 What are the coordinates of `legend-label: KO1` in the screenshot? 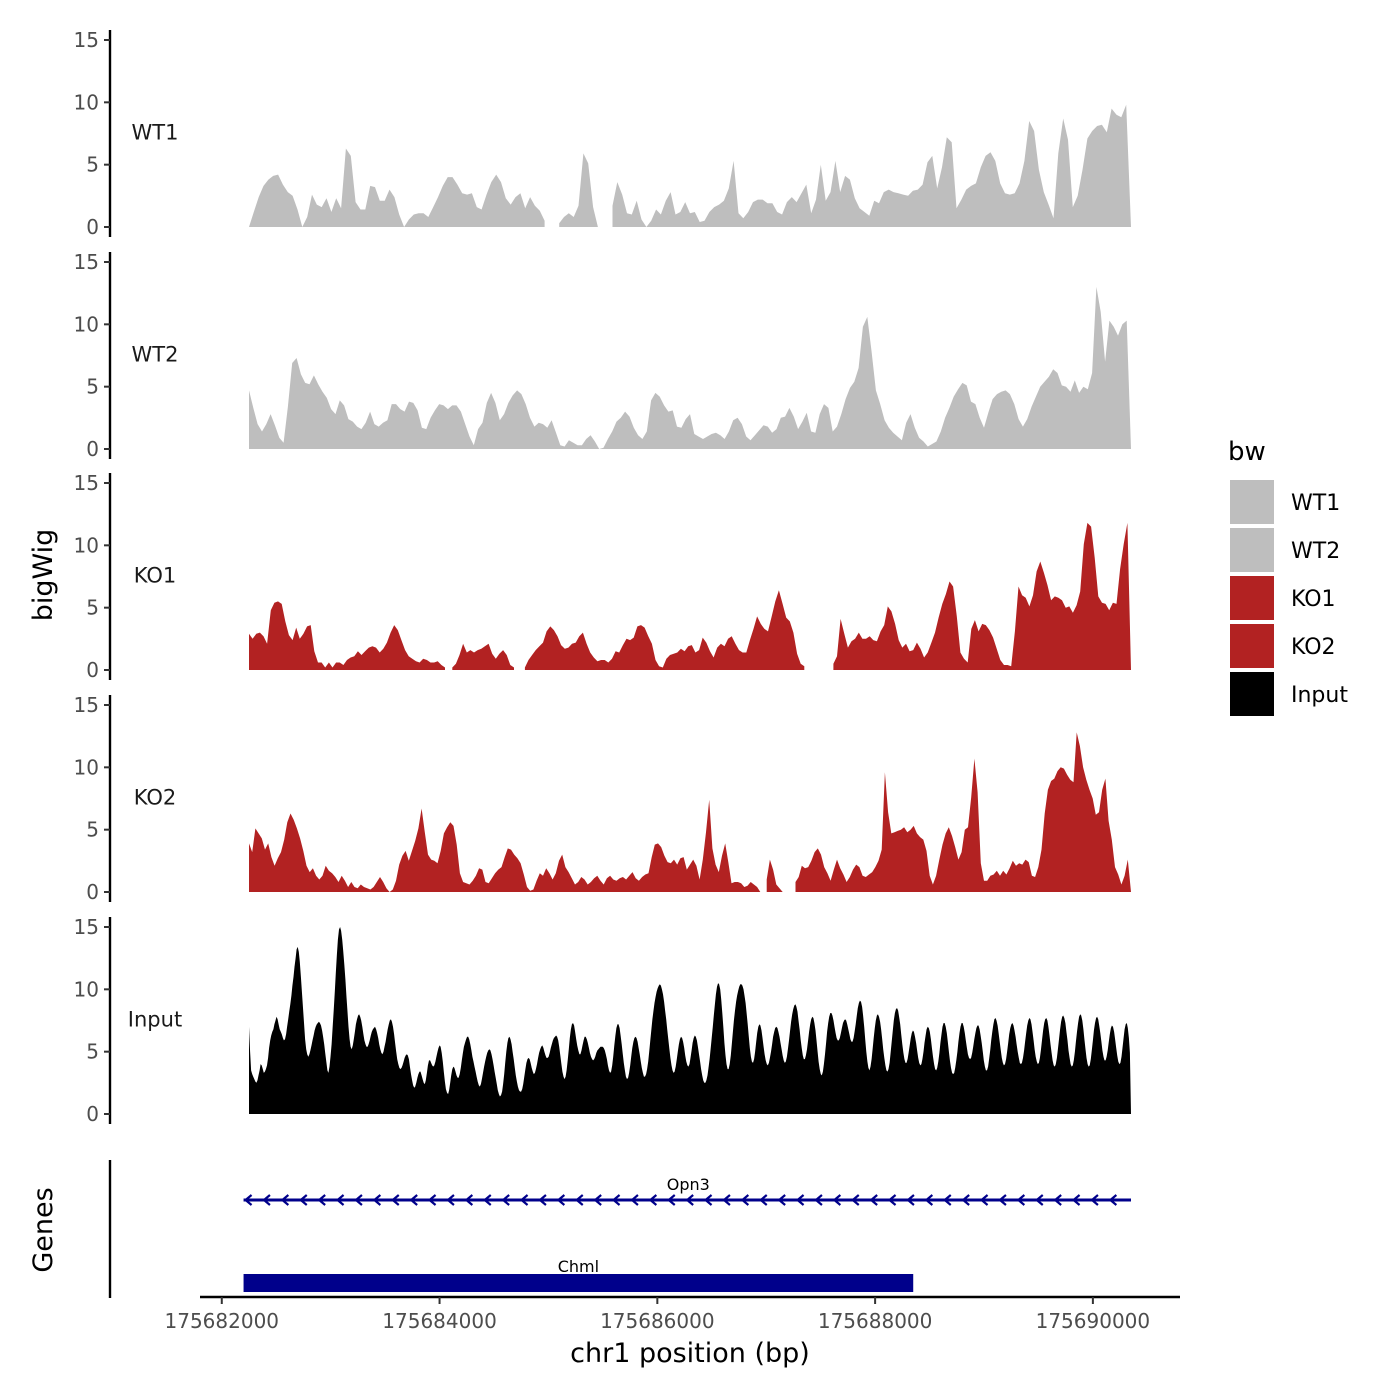 It's located at (1313, 599).